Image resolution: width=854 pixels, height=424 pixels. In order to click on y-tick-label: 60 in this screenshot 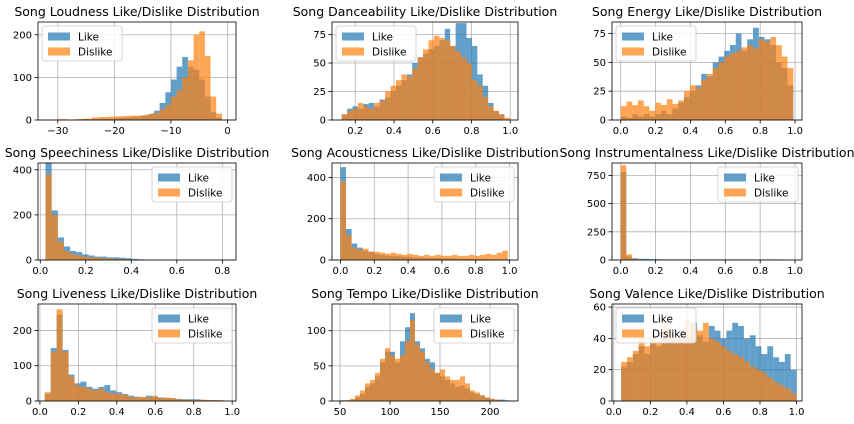, I will do `click(599, 308)`.